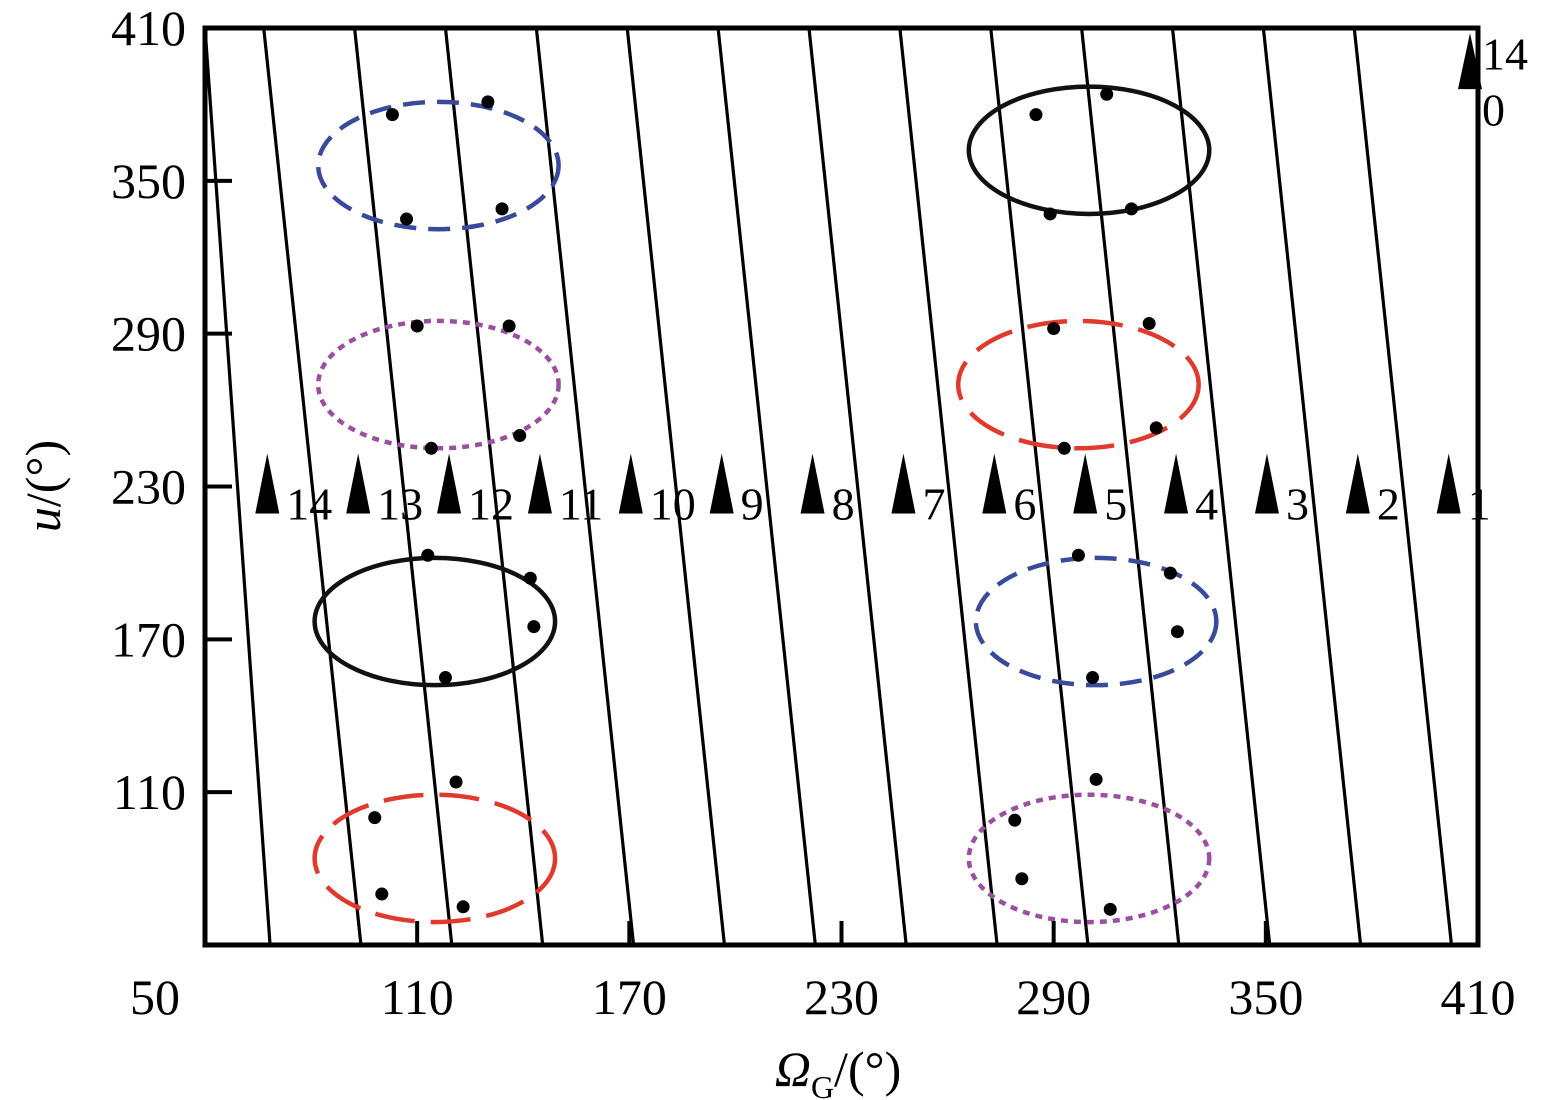 Image resolution: width=1559 pixels, height=1100 pixels. I want to click on x-axis-symbol: Ω, so click(793, 1069).